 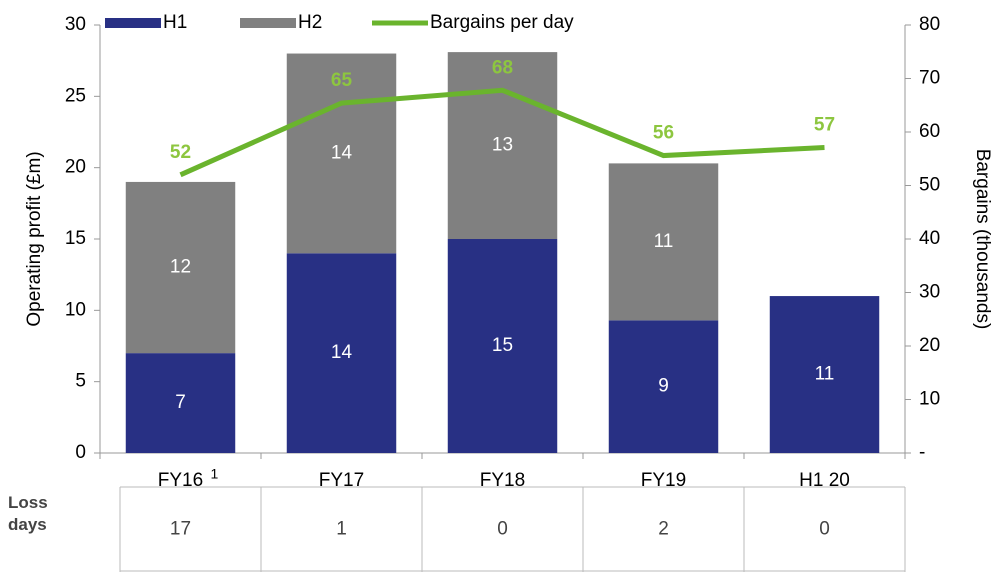 What do you see at coordinates (80, 381) in the screenshot?
I see `y-tick-label: 5` at bounding box center [80, 381].